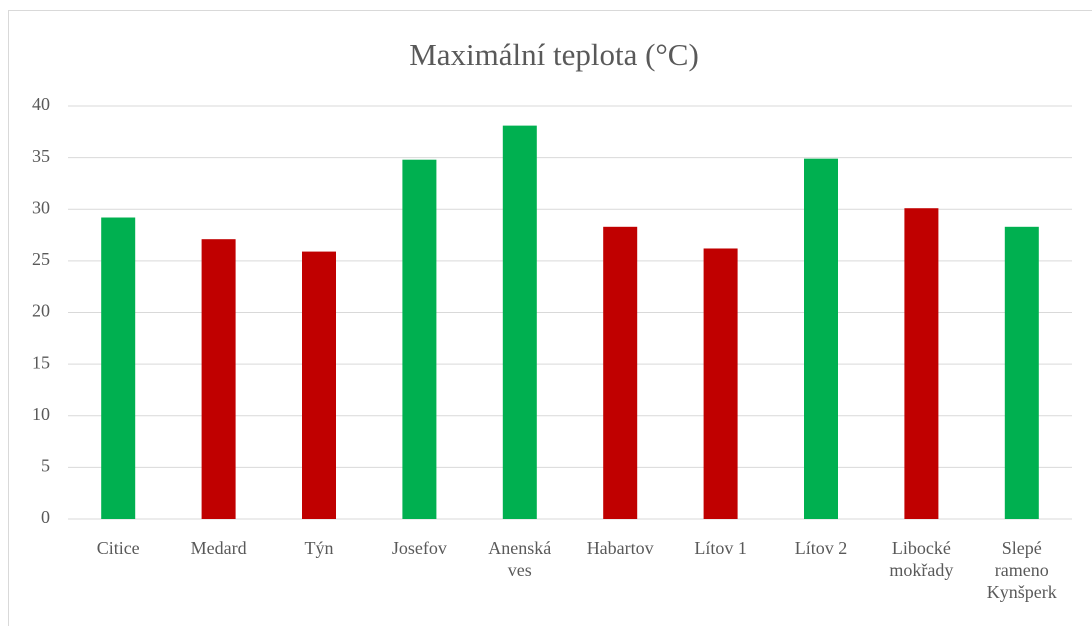  Describe the element at coordinates (821, 548) in the screenshot. I see `x-tick-label: Lítov 2` at that location.